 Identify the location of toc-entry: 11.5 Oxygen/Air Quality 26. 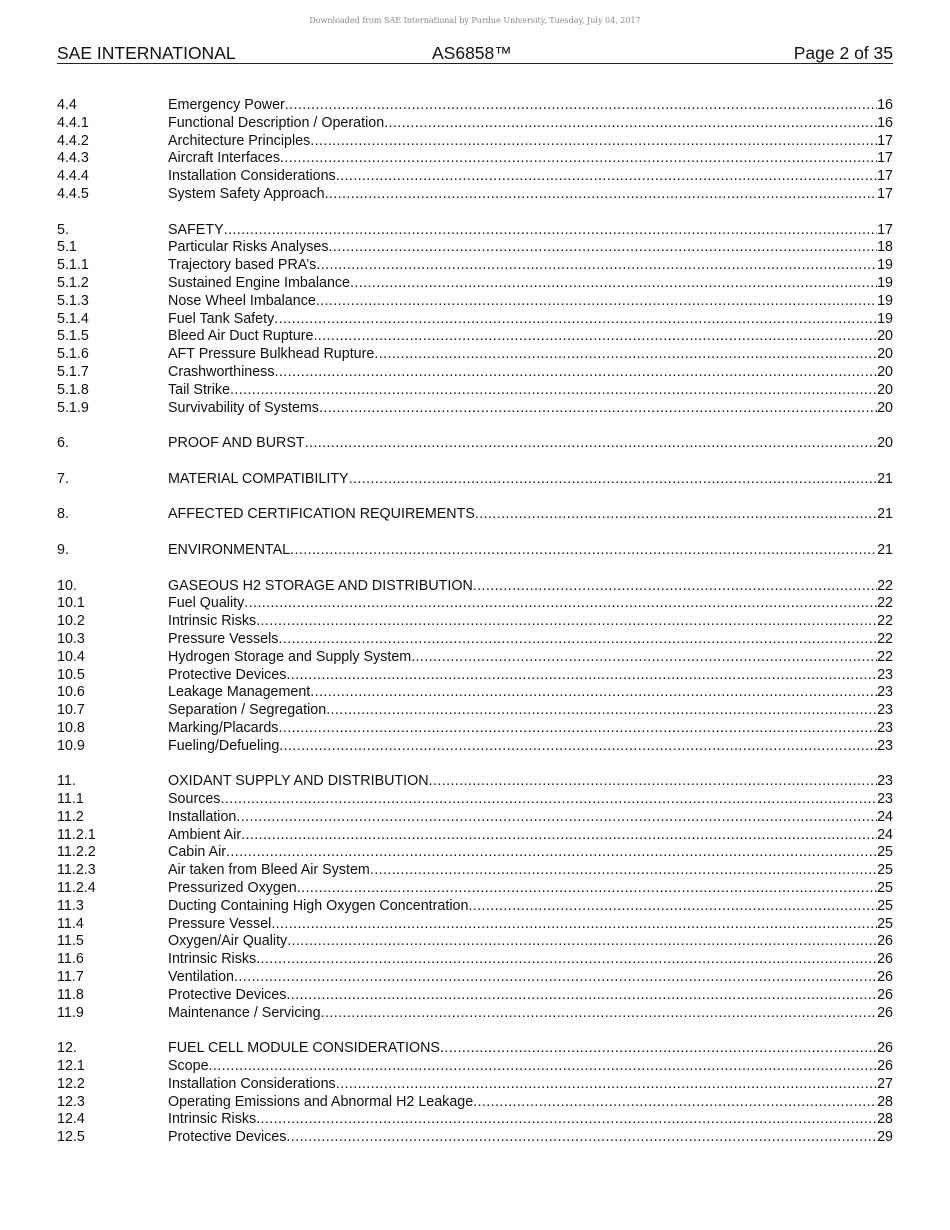
(475, 942).